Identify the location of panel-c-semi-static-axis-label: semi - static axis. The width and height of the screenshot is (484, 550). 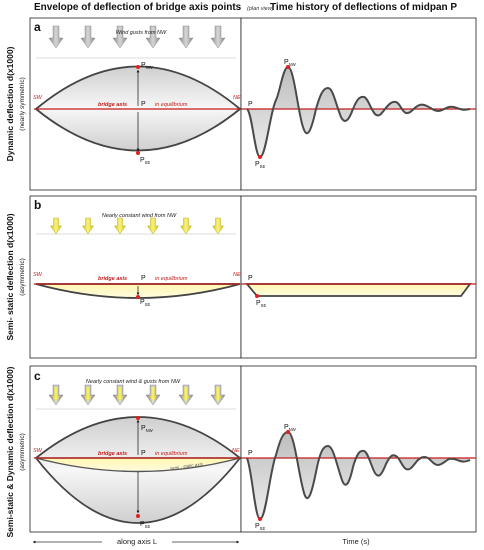
(186, 466).